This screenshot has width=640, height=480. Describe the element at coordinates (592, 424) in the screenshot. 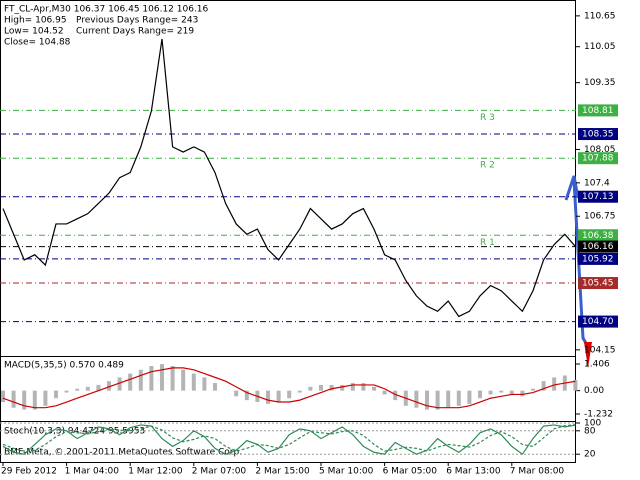

I see `y-tick-label: 100` at that location.